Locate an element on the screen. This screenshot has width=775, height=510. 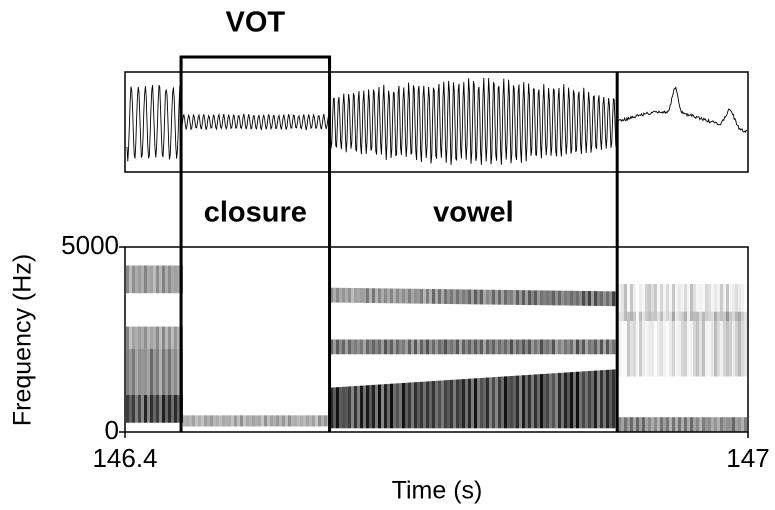
annotation: closure is located at coordinates (255, 213).